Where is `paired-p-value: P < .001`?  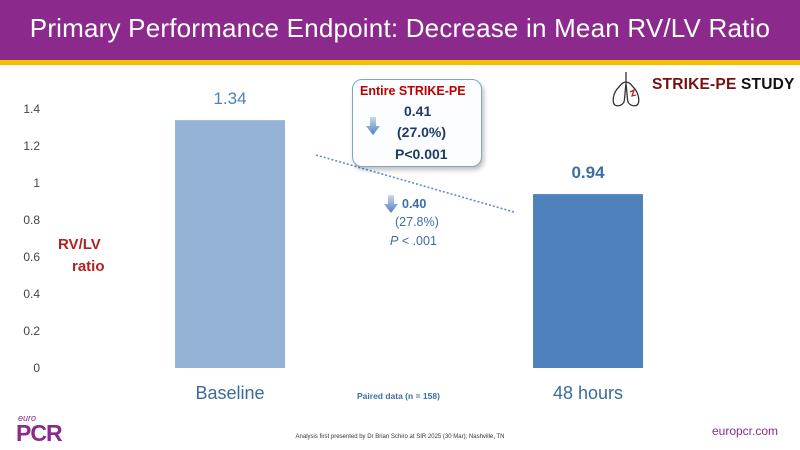
paired-p-value: P < .001 is located at coordinates (413, 241).